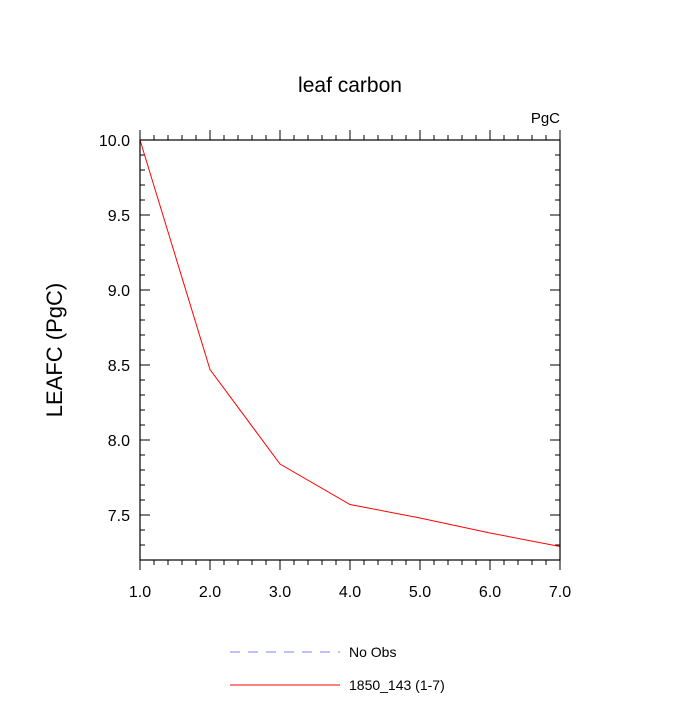  Describe the element at coordinates (140, 592) in the screenshot. I see `x-tick-label: 1.0` at that location.